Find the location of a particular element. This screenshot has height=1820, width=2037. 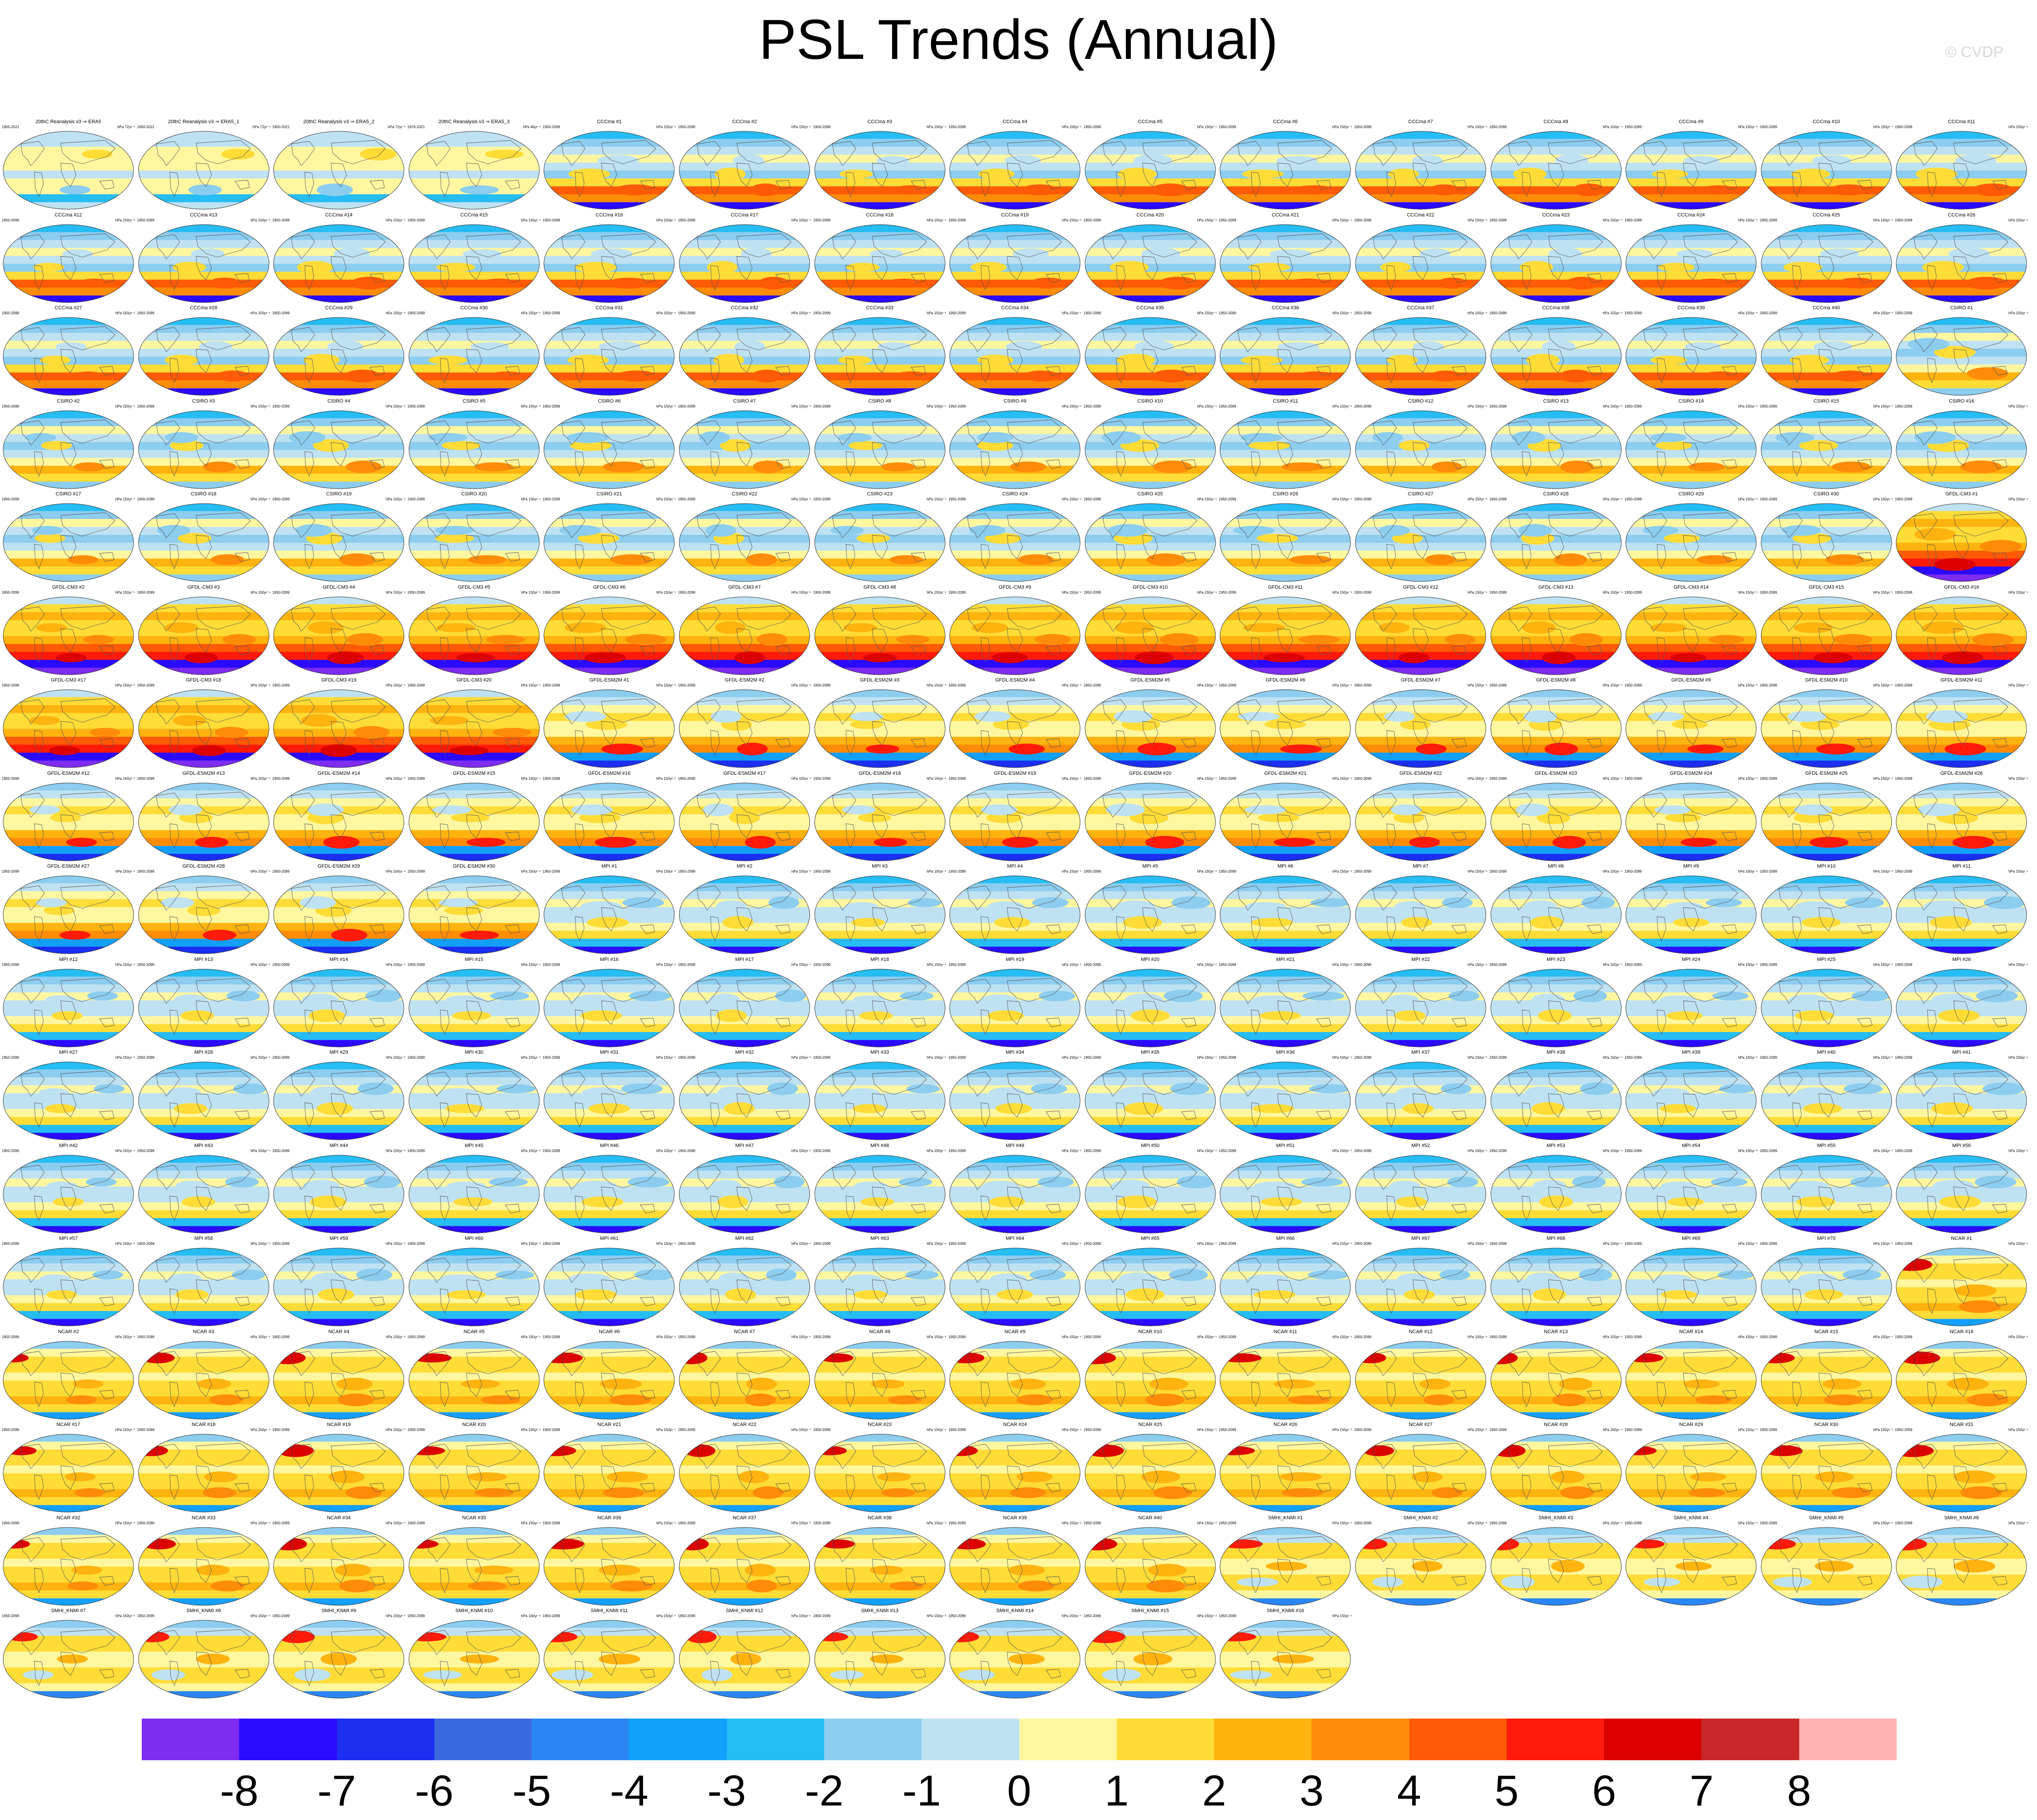

map-panel: CCCma #26 1950-2099 hPa 150yr⁻¹ is located at coordinates (1962, 258).